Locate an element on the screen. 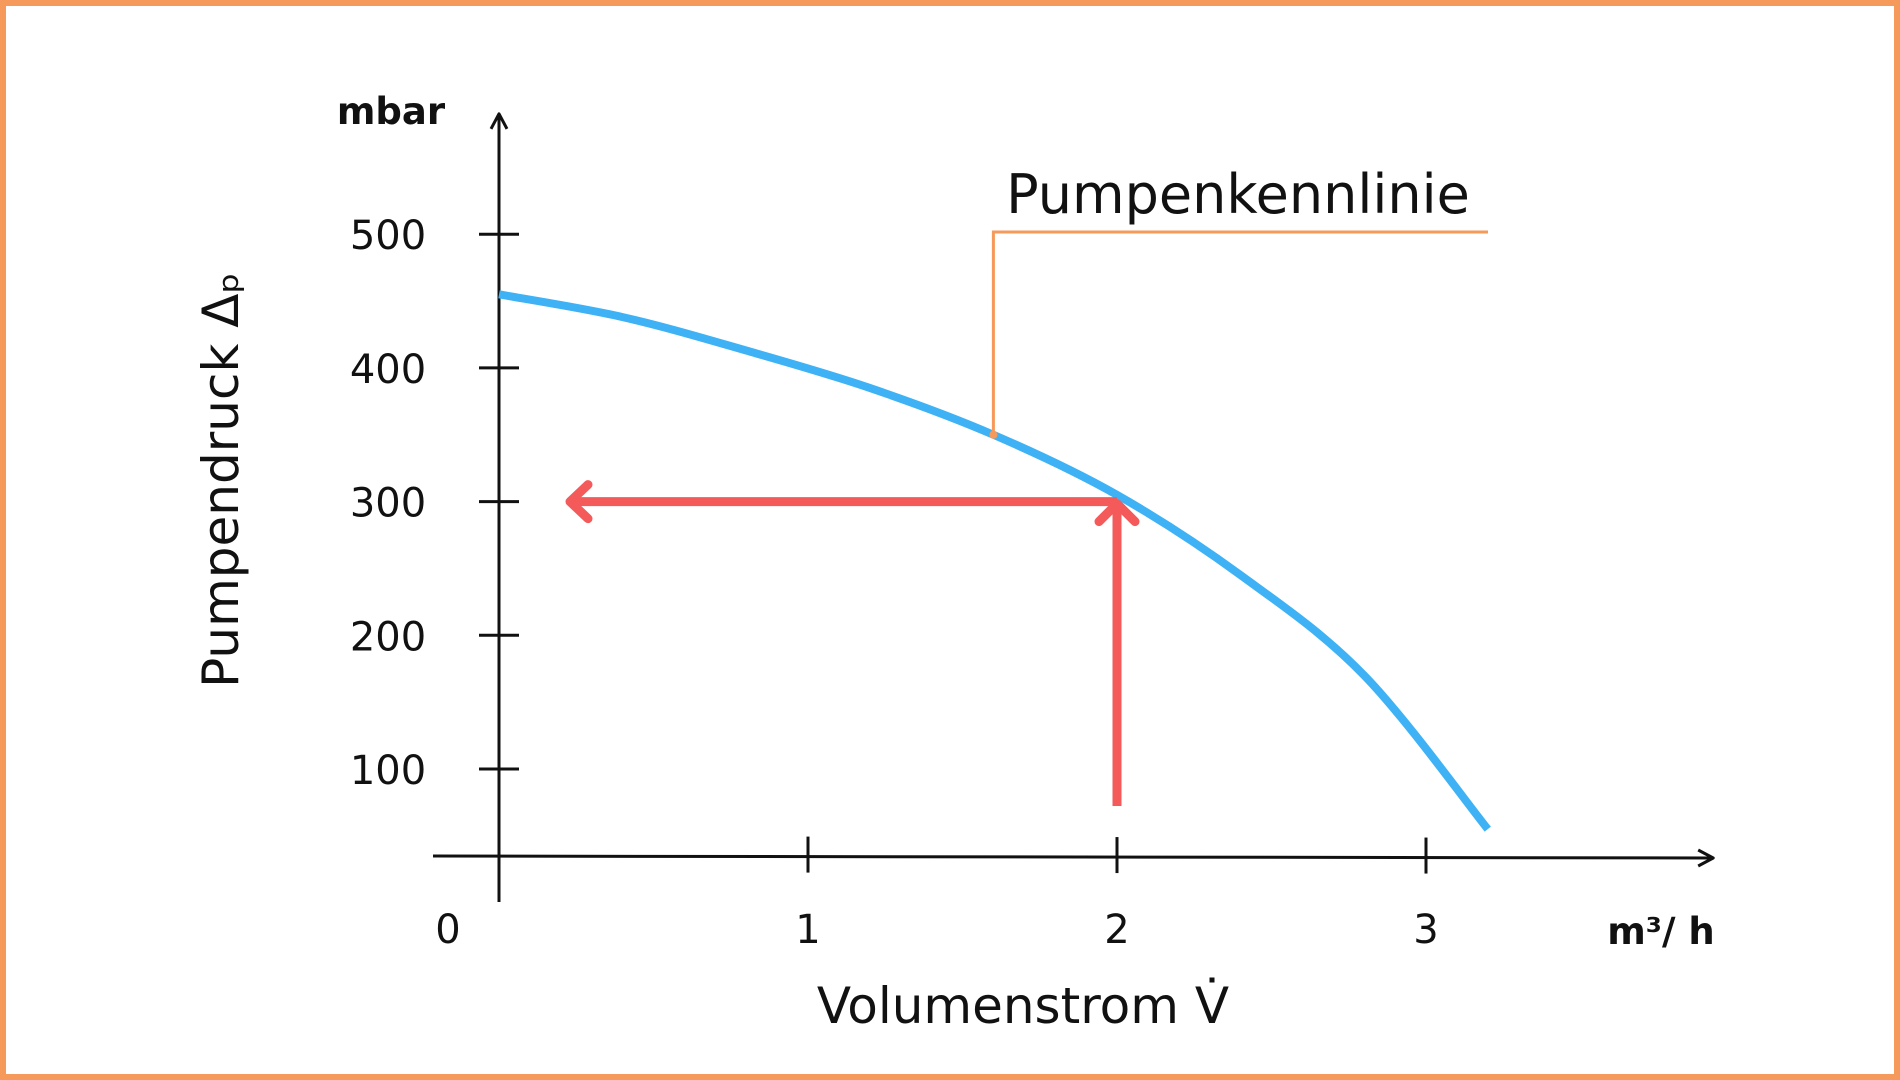 The height and width of the screenshot is (1080, 1900). y-tick-label: 200 is located at coordinates (388, 637).